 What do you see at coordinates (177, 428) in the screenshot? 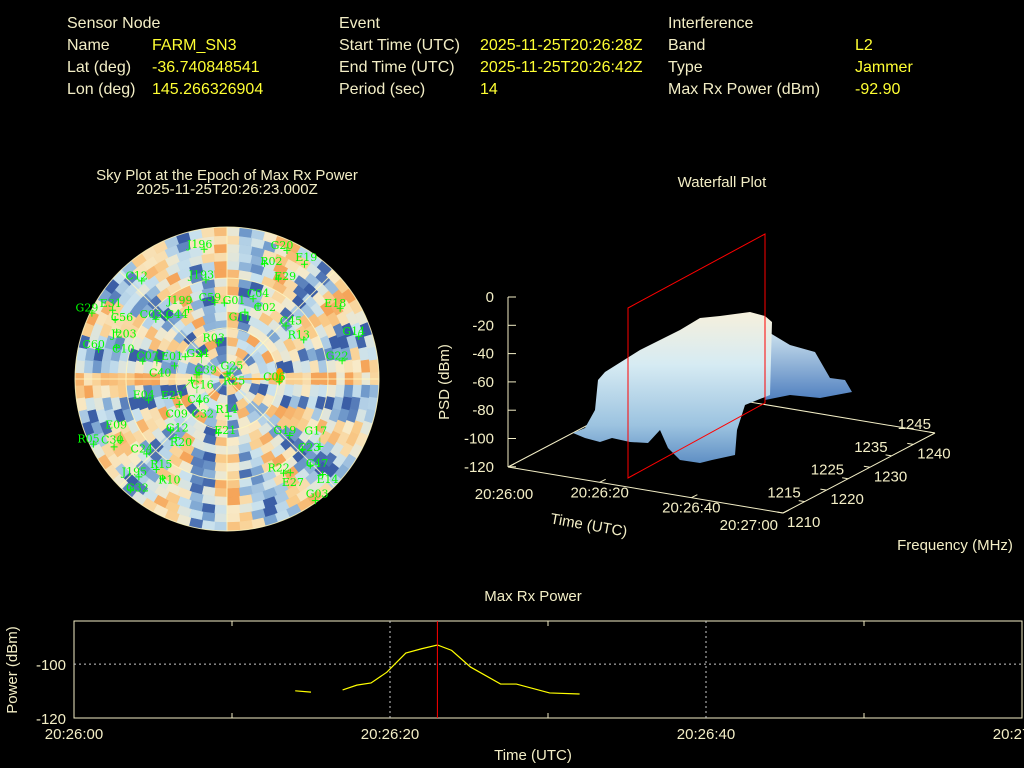
I see `satellite-label: G12` at bounding box center [177, 428].